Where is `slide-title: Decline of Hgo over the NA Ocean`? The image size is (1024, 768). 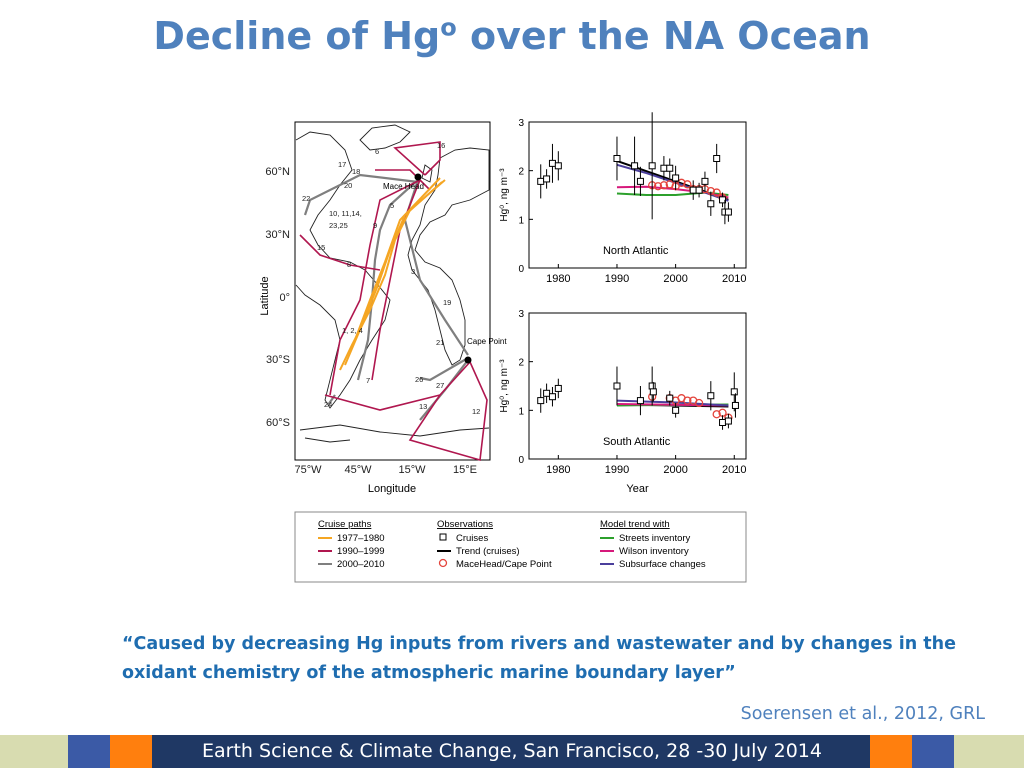
slide-title: Decline of Hgo over the NA Ocean is located at coordinates (512, 36).